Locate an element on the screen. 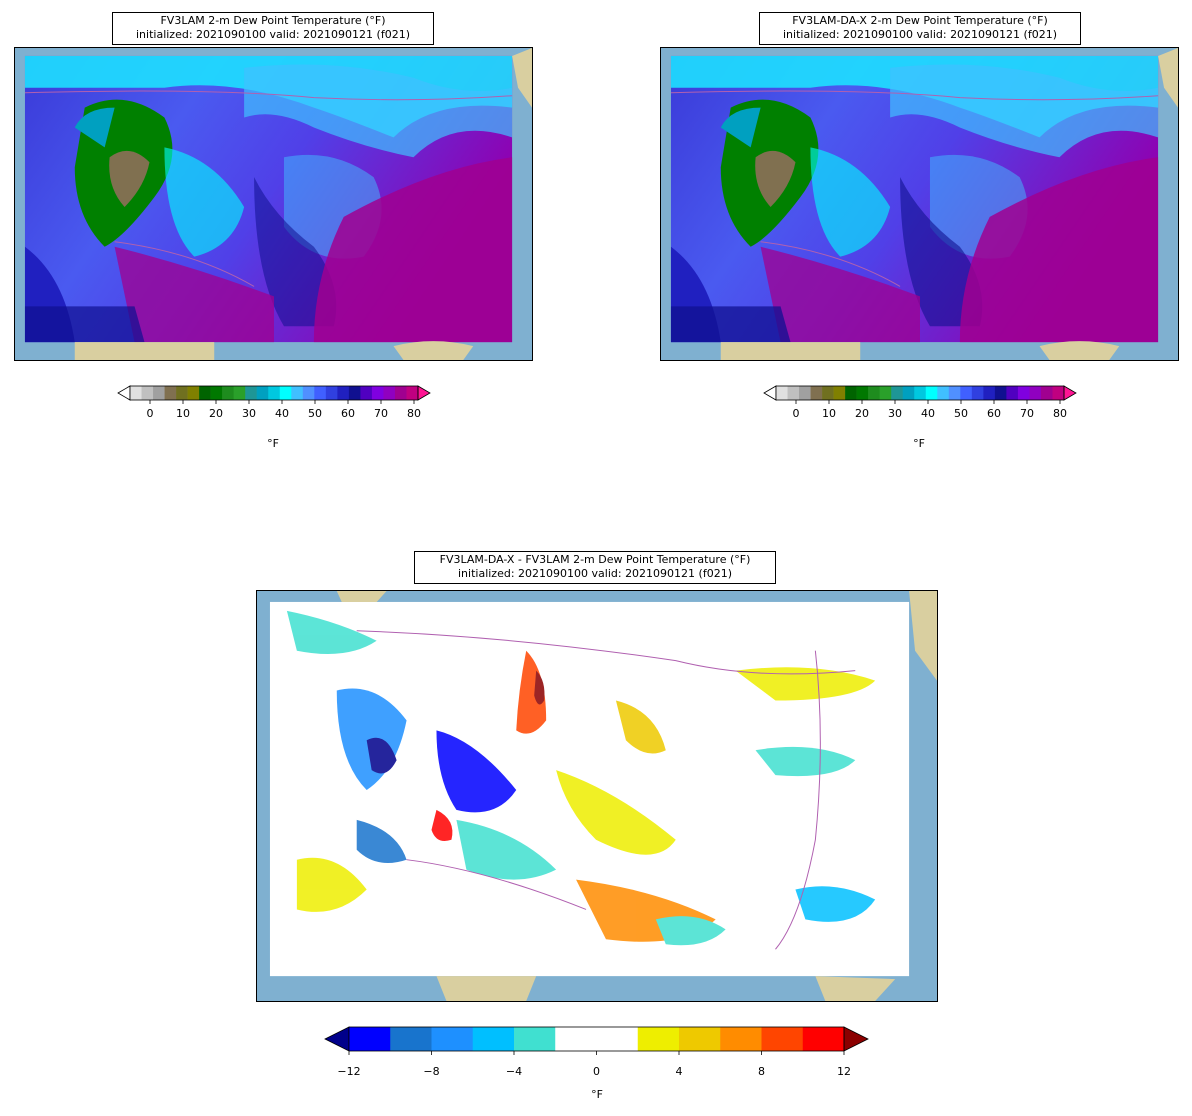 The image size is (1192, 1116). colorbar-tick-label: 4 is located at coordinates (679, 1071).